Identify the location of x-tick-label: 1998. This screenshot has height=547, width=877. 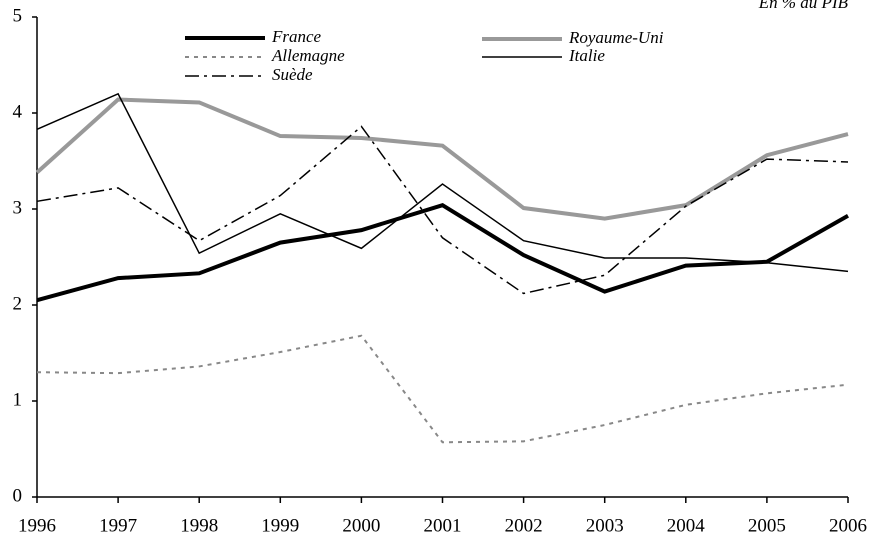
(199, 525).